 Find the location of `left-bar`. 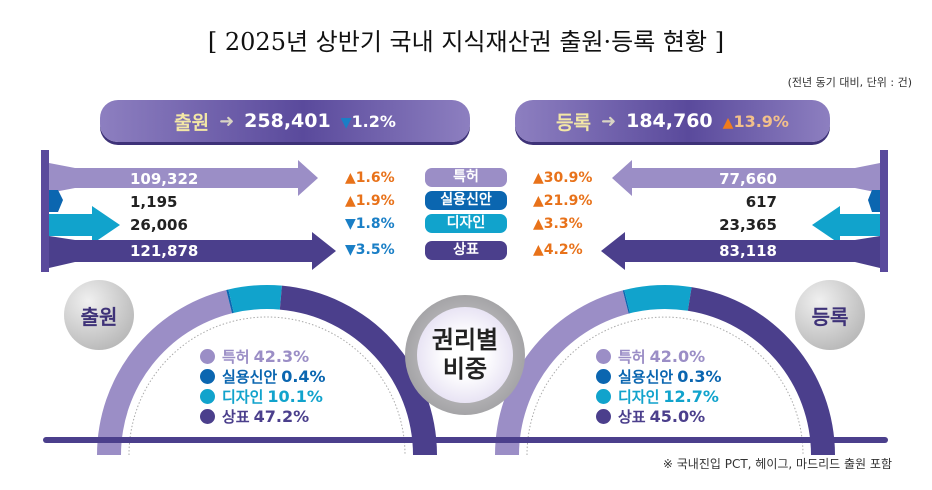

left-bar is located at coordinates (45, 211).